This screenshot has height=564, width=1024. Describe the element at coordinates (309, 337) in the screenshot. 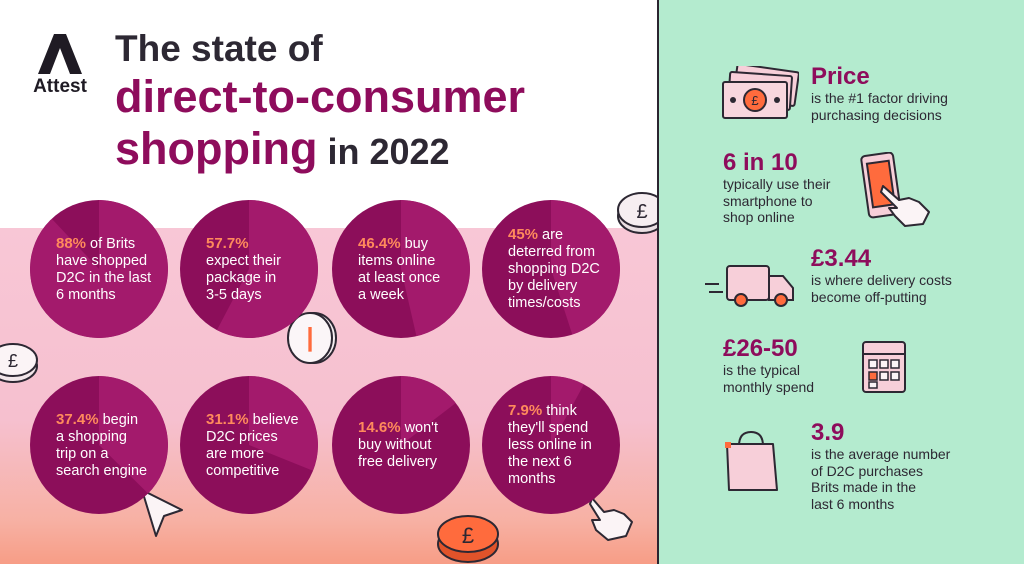

I see `coin-edge-symbol: |` at that location.